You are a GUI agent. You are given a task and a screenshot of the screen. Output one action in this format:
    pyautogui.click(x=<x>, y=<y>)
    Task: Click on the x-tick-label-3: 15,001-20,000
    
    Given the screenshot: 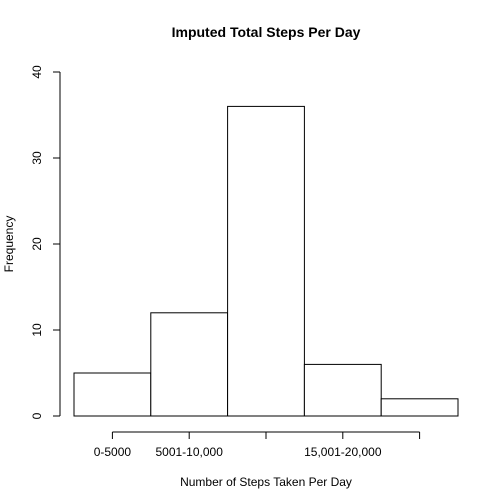 What is the action you would take?
    pyautogui.click(x=343, y=452)
    